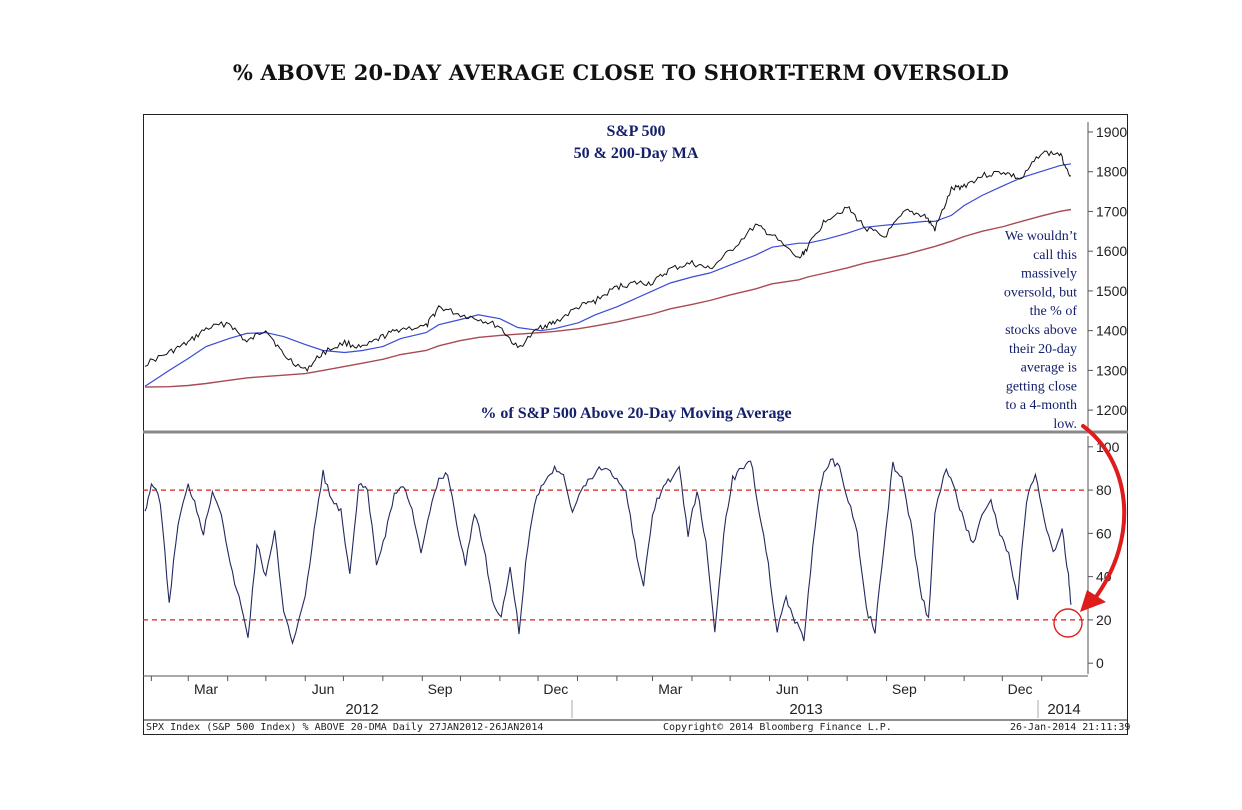 The image size is (1242, 810). Describe the element at coordinates (1111, 211) in the screenshot. I see `spx-tick-label: 1700` at that location.